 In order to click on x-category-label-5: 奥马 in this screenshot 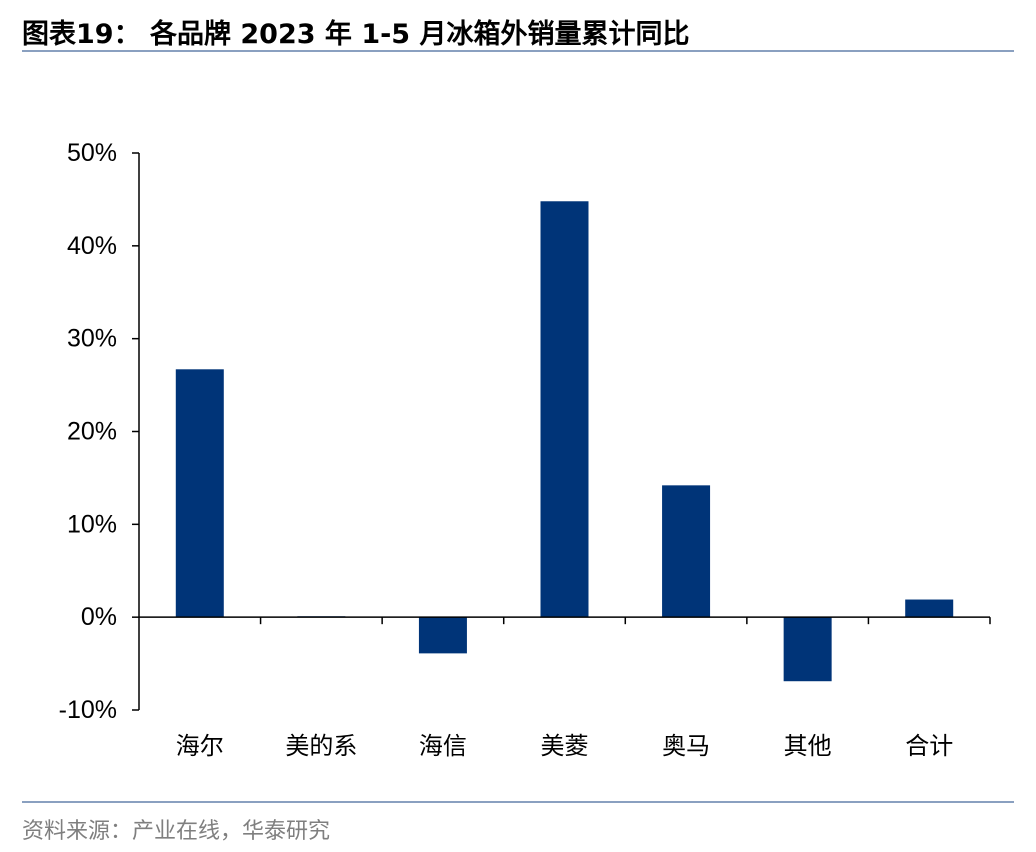, I will do `click(686, 746)`.